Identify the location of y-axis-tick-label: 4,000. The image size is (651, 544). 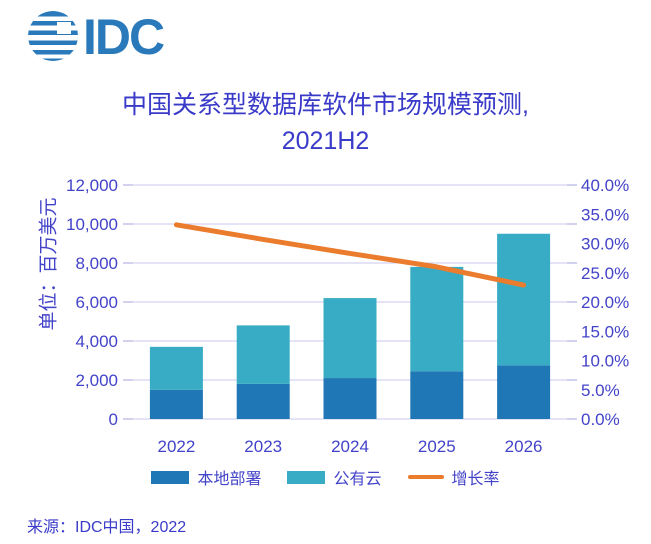
(96, 341).